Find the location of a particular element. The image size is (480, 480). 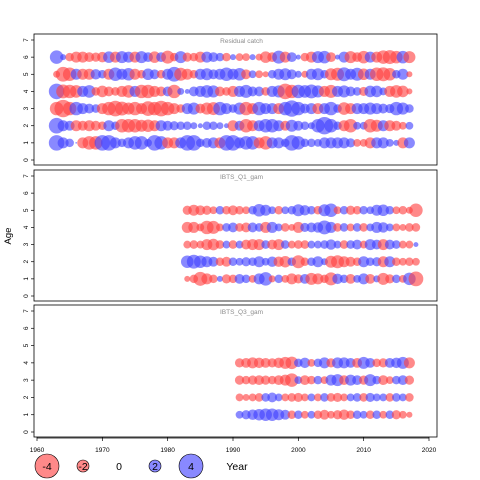

bubble-age5-1988 is located at coordinates (220, 210).